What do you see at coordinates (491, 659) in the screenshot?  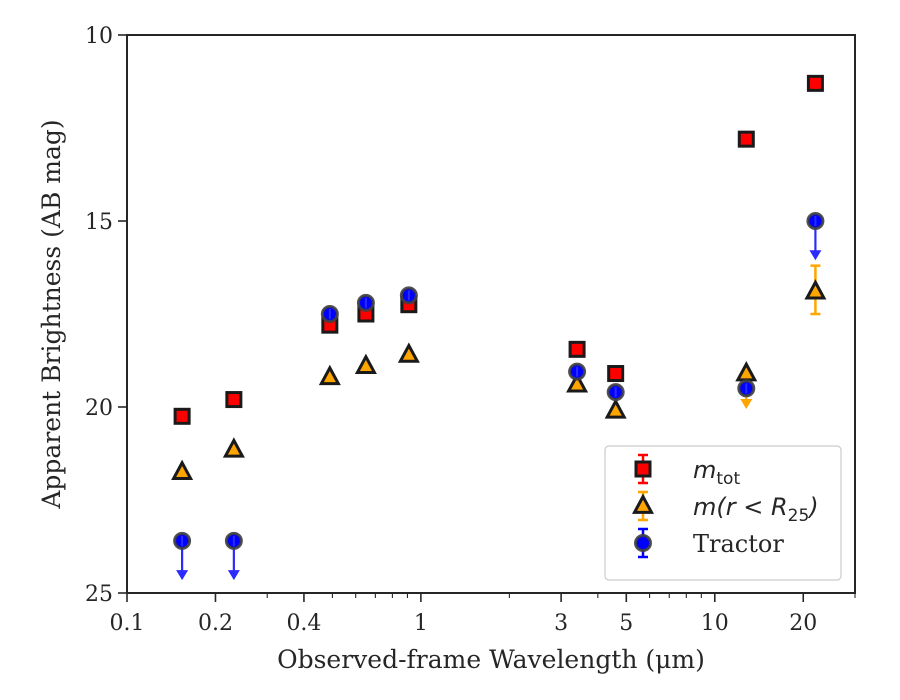 I see `x-axis-title: Observed-frame Wavelength (μm)` at bounding box center [491, 659].